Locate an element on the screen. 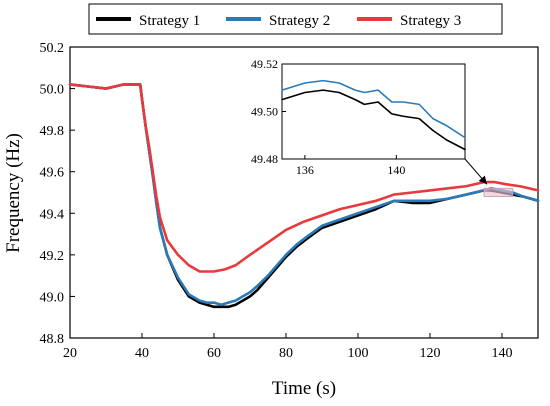  legend-entry-strategy-2: Strategy 2 is located at coordinates (278, 21).